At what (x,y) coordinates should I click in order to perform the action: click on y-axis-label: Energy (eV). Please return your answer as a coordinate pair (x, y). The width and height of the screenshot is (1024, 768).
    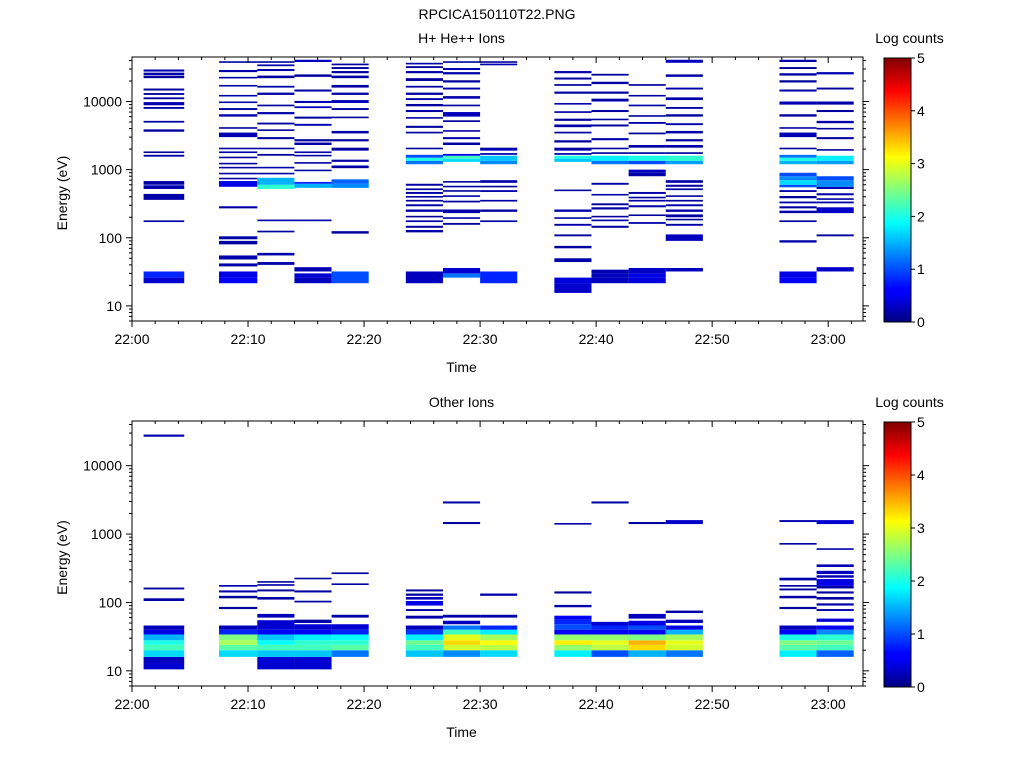
    Looking at the image, I should click on (62, 193).